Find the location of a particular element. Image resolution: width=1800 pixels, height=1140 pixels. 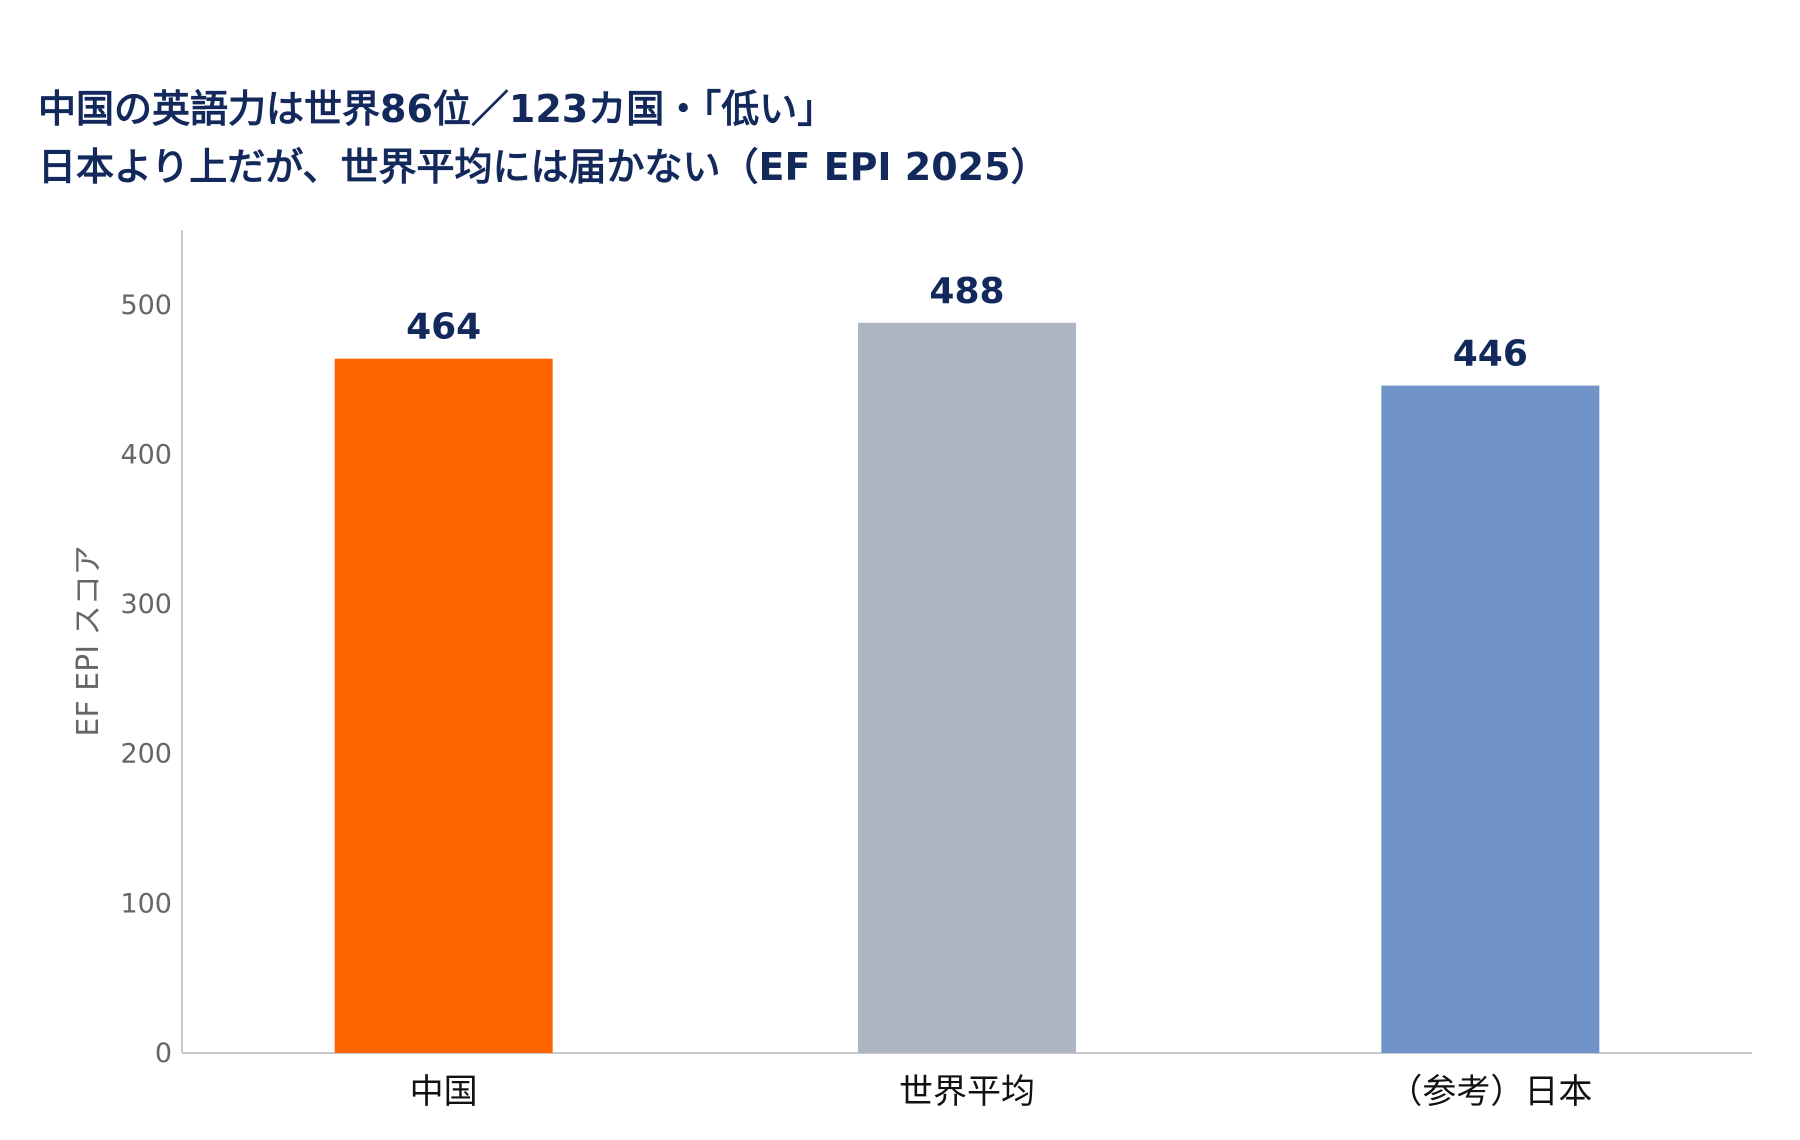

chart-title-line-2: 日本より上だが、世界平均には届かない（EF EPI 2025） is located at coordinates (543, 167).